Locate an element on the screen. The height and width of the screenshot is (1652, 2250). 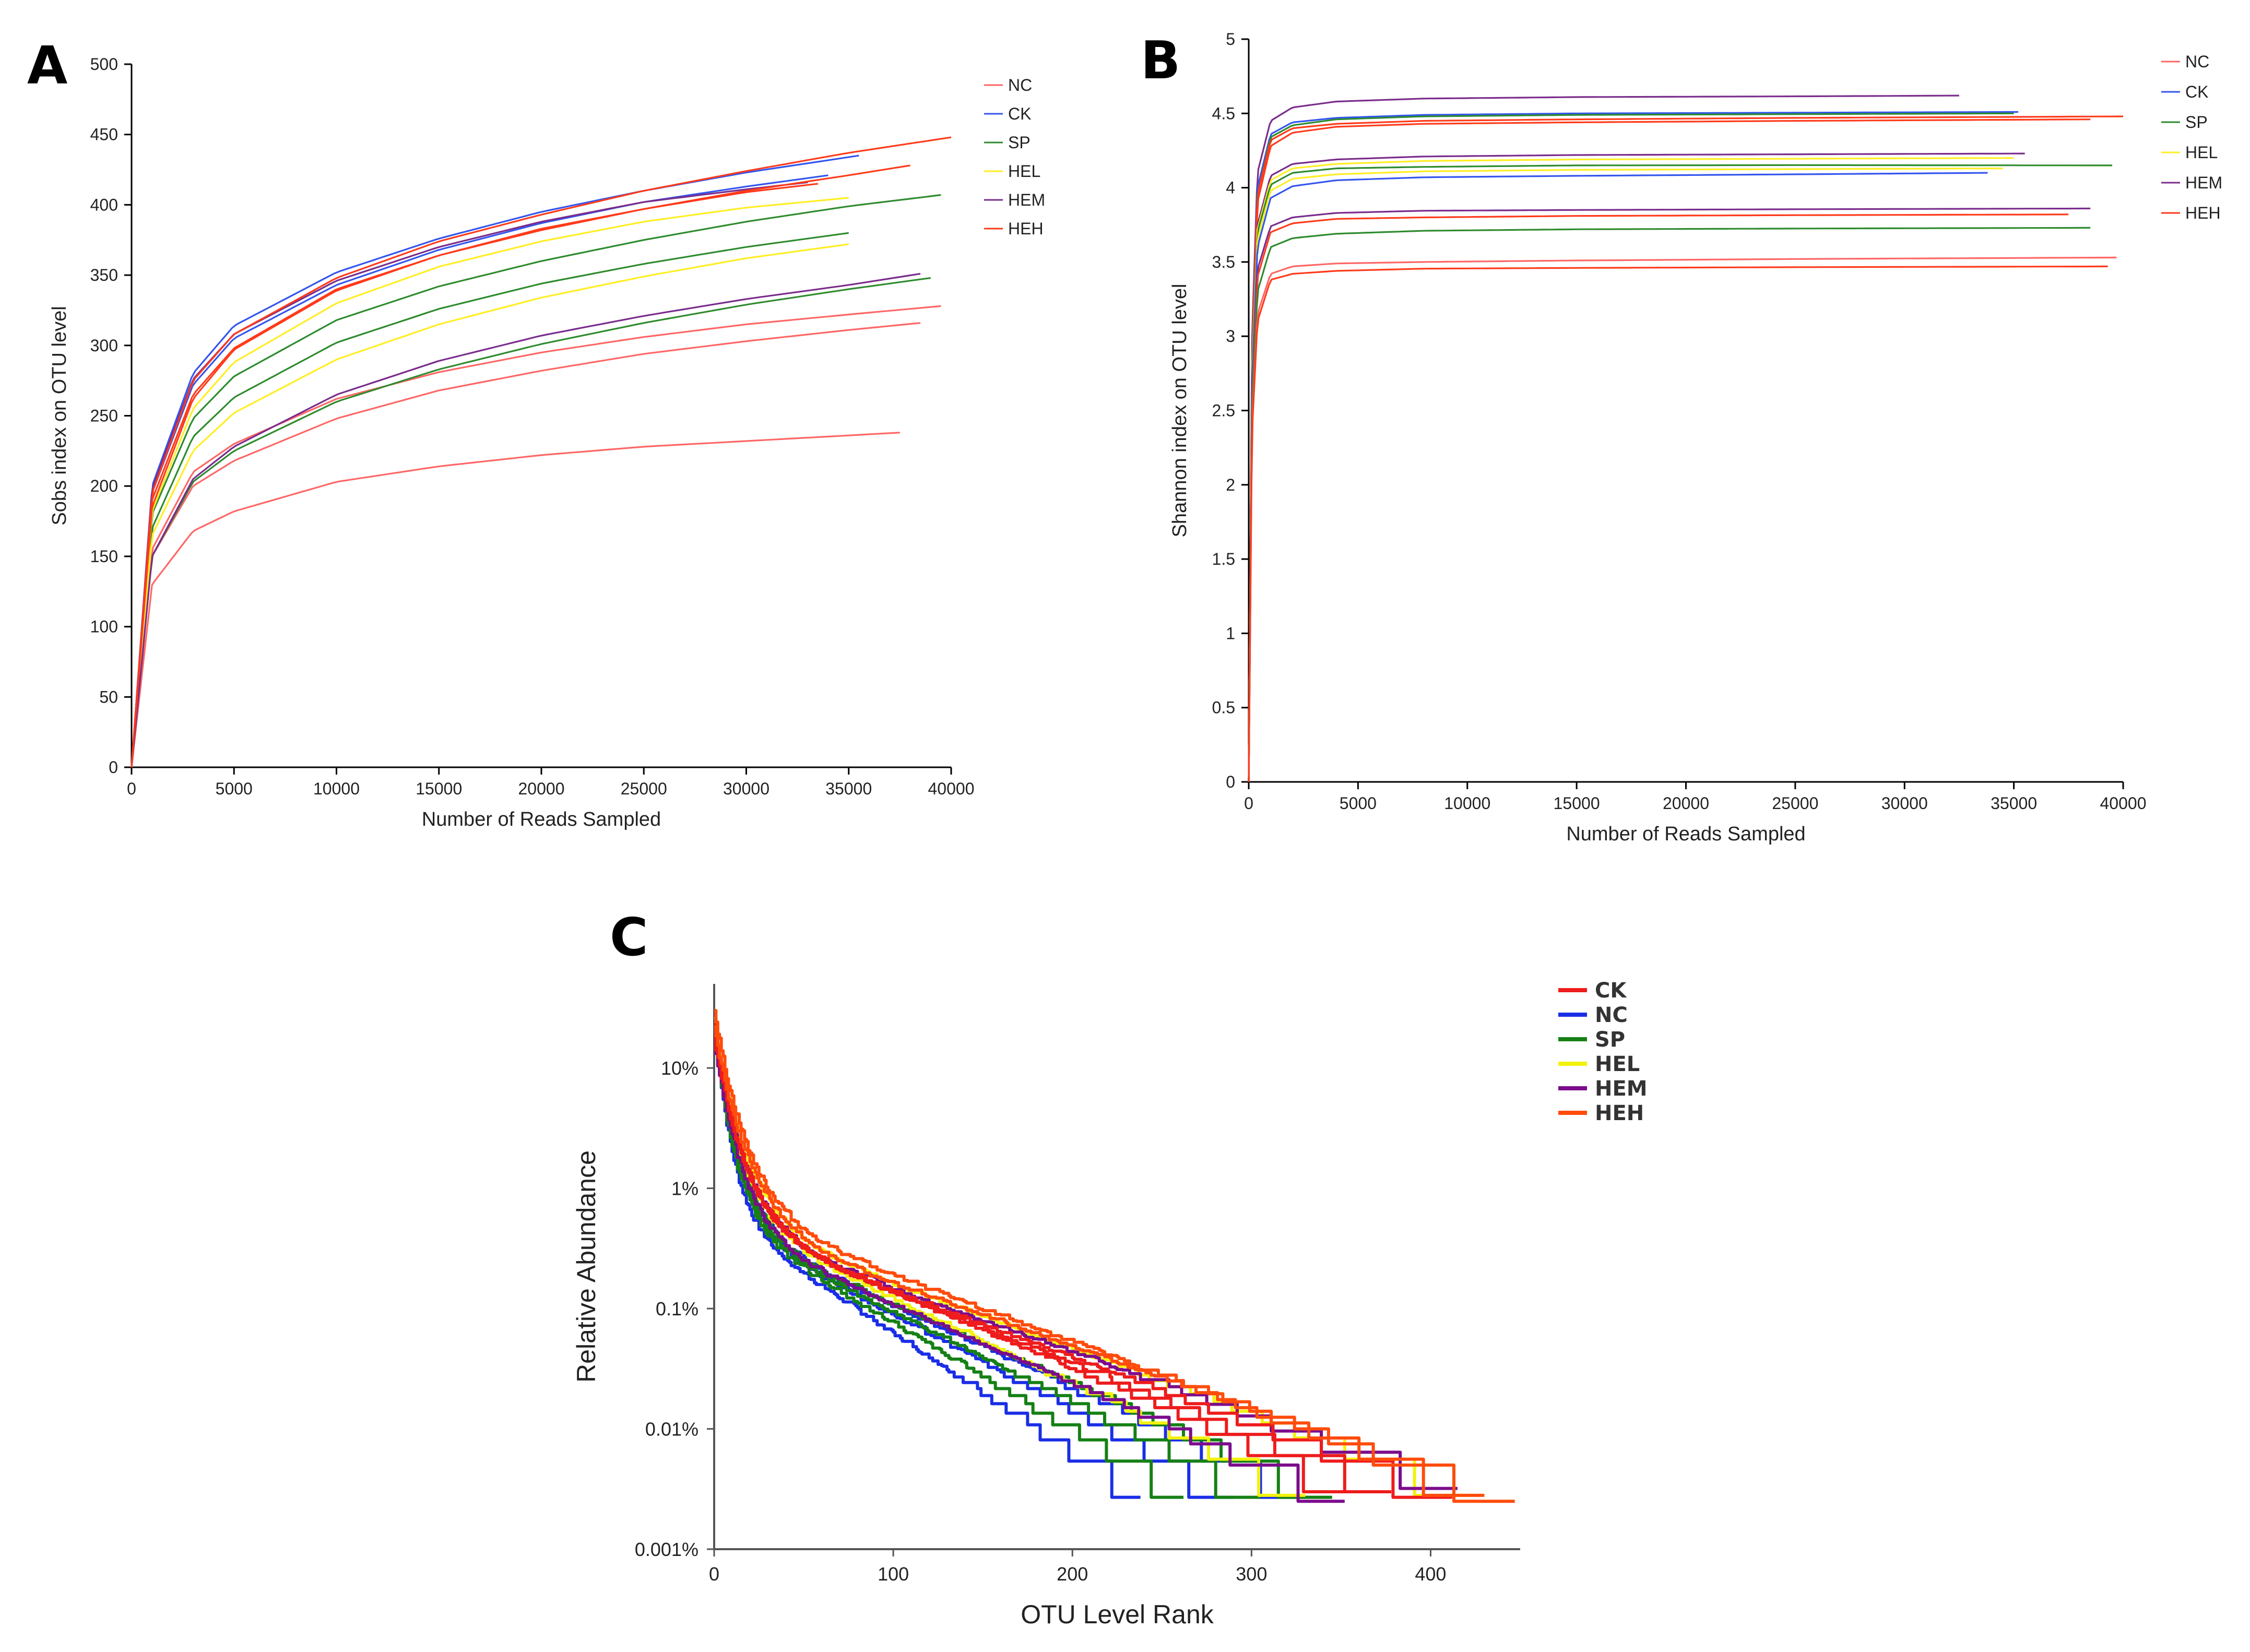
y-tick-label: 1 is located at coordinates (1230, 633).